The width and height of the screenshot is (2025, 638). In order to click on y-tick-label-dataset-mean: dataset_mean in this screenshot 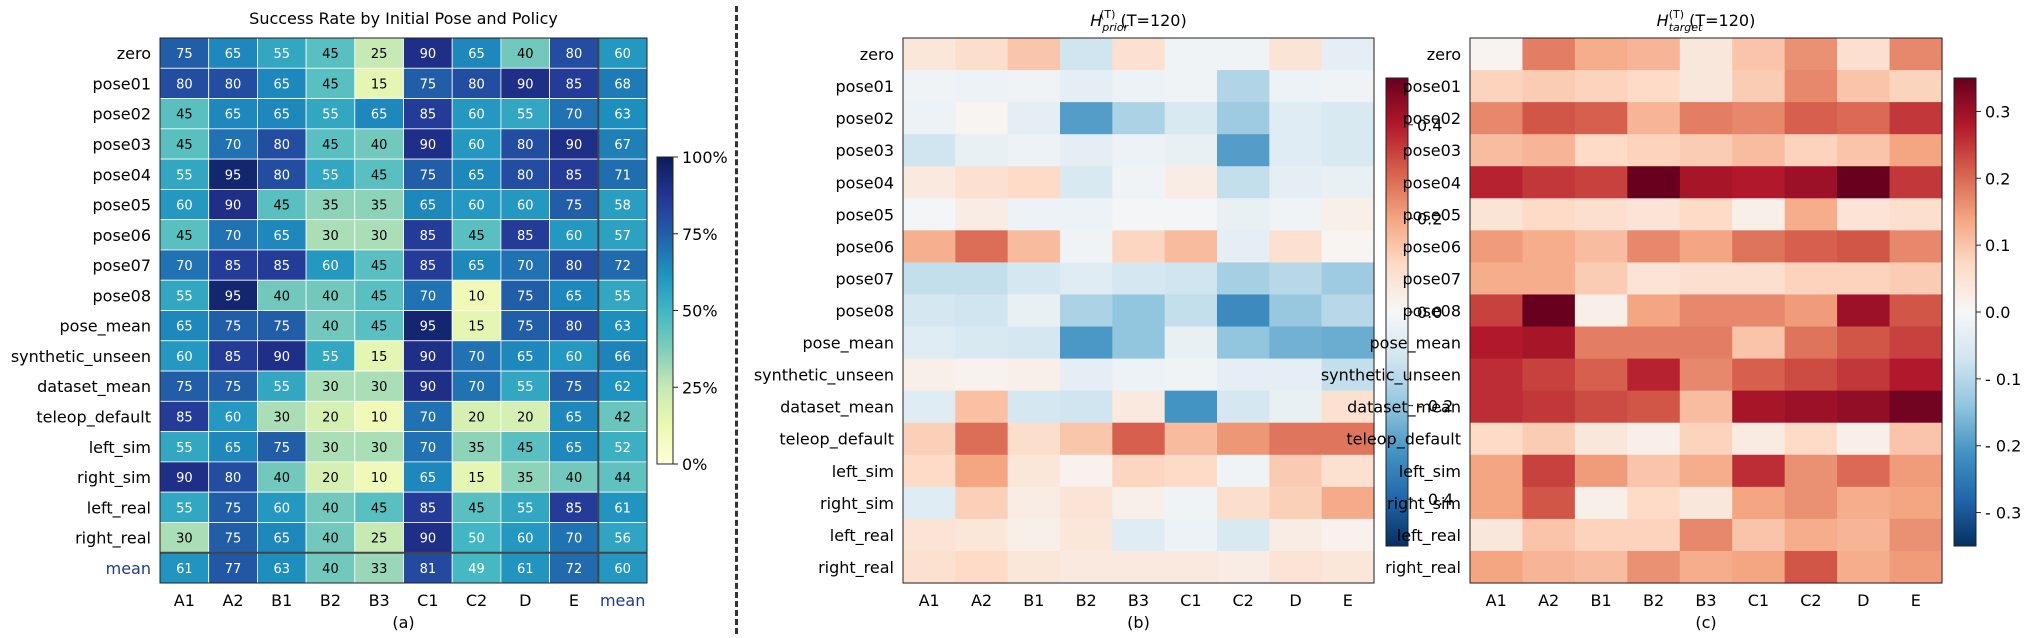, I will do `click(94, 387)`.